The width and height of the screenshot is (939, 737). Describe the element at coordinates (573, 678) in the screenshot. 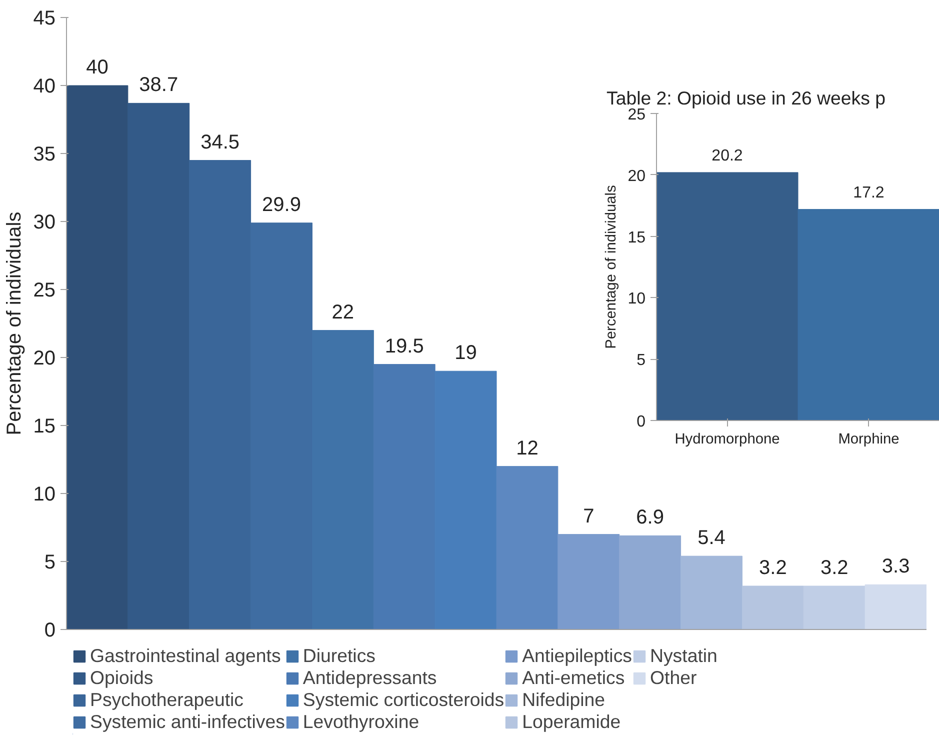

I see `legend-label: Anti-emetics` at that location.